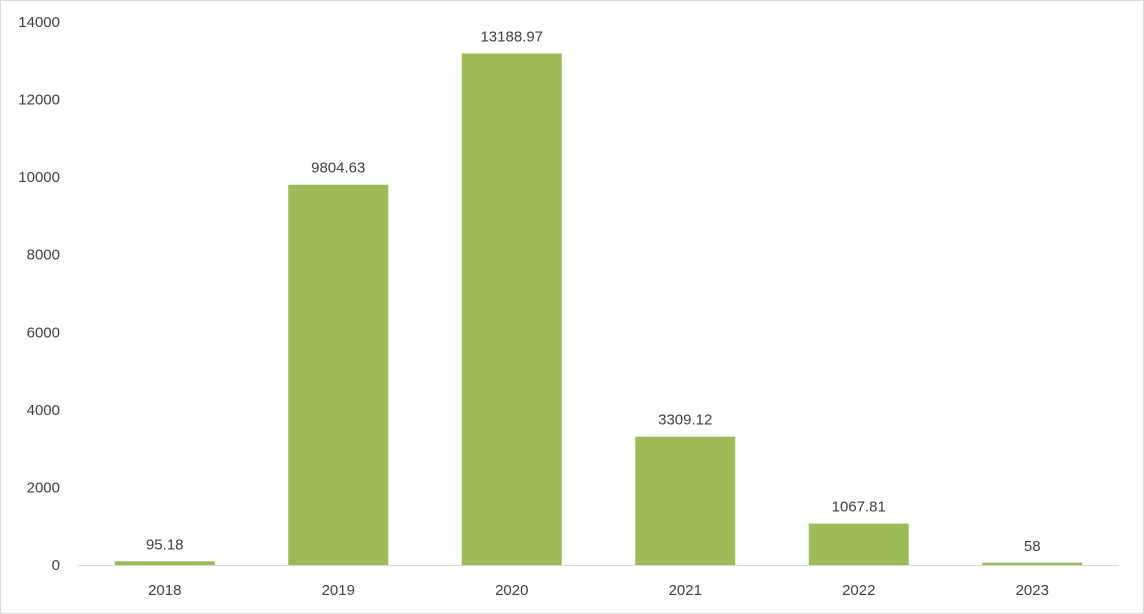 Image resolution: width=1144 pixels, height=614 pixels. Describe the element at coordinates (859, 507) in the screenshot. I see `data-label-2022: 1067.81` at that location.